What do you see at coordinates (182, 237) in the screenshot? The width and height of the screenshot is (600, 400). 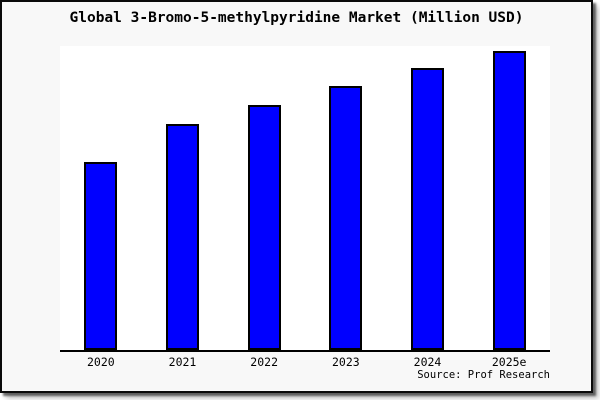 I see `bar-2021` at bounding box center [182, 237].